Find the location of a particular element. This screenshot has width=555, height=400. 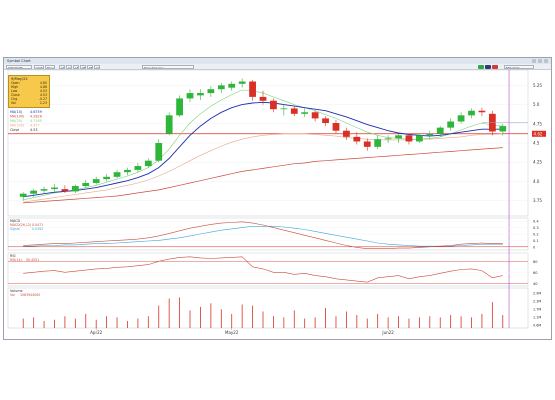

maximize-icon is located at coordinates (540, 61).